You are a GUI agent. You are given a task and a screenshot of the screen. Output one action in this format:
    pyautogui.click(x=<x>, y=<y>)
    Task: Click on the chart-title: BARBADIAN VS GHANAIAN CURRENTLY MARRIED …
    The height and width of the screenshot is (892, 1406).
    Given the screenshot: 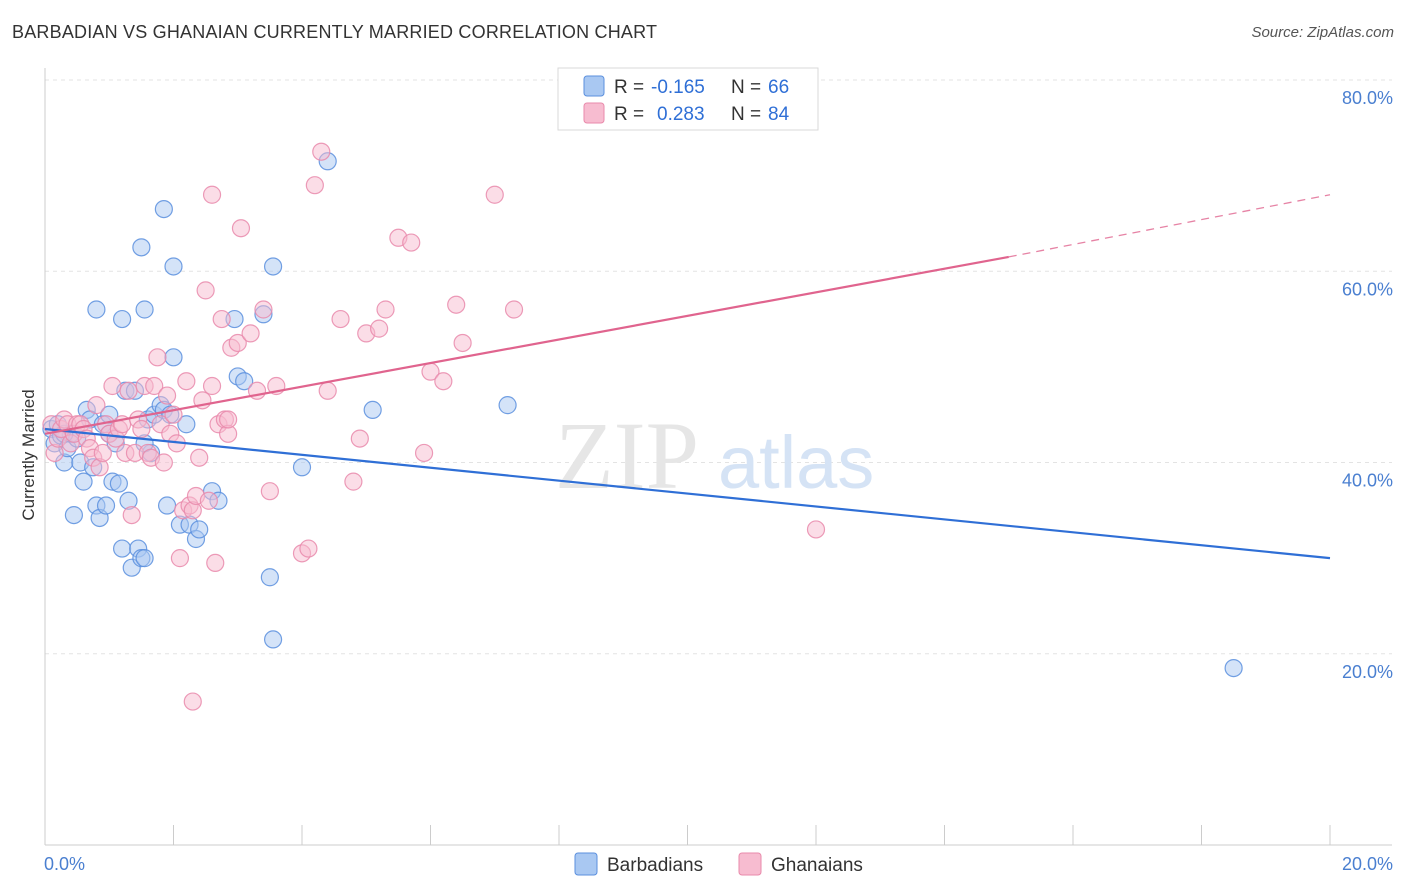 What is the action you would take?
    pyautogui.click(x=335, y=32)
    